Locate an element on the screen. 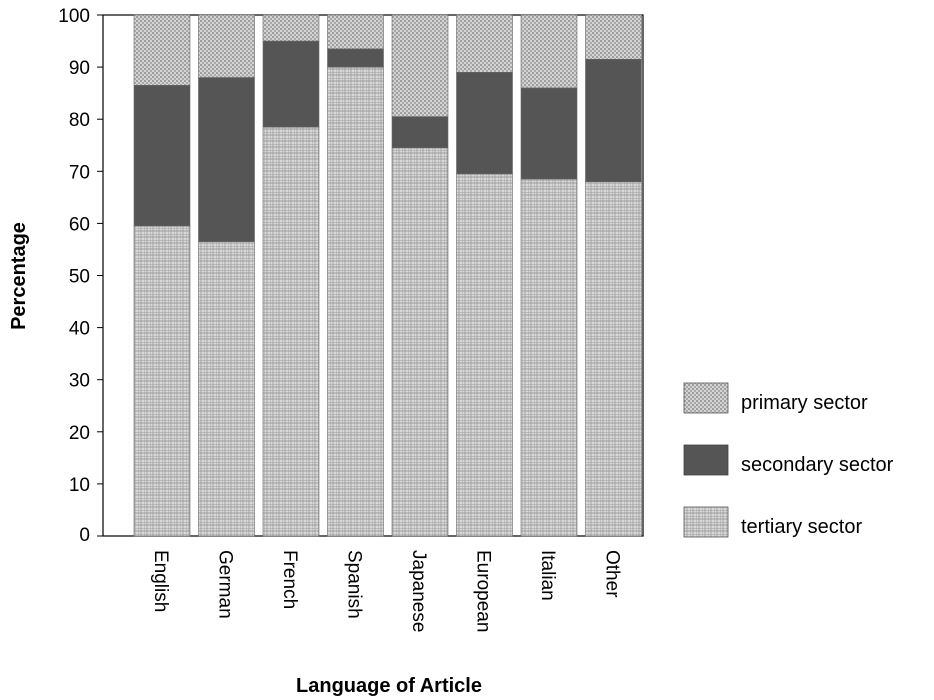 Image resolution: width=934 pixels, height=700 pixels. bar-german-tertiary-sector is located at coordinates (226, 389).